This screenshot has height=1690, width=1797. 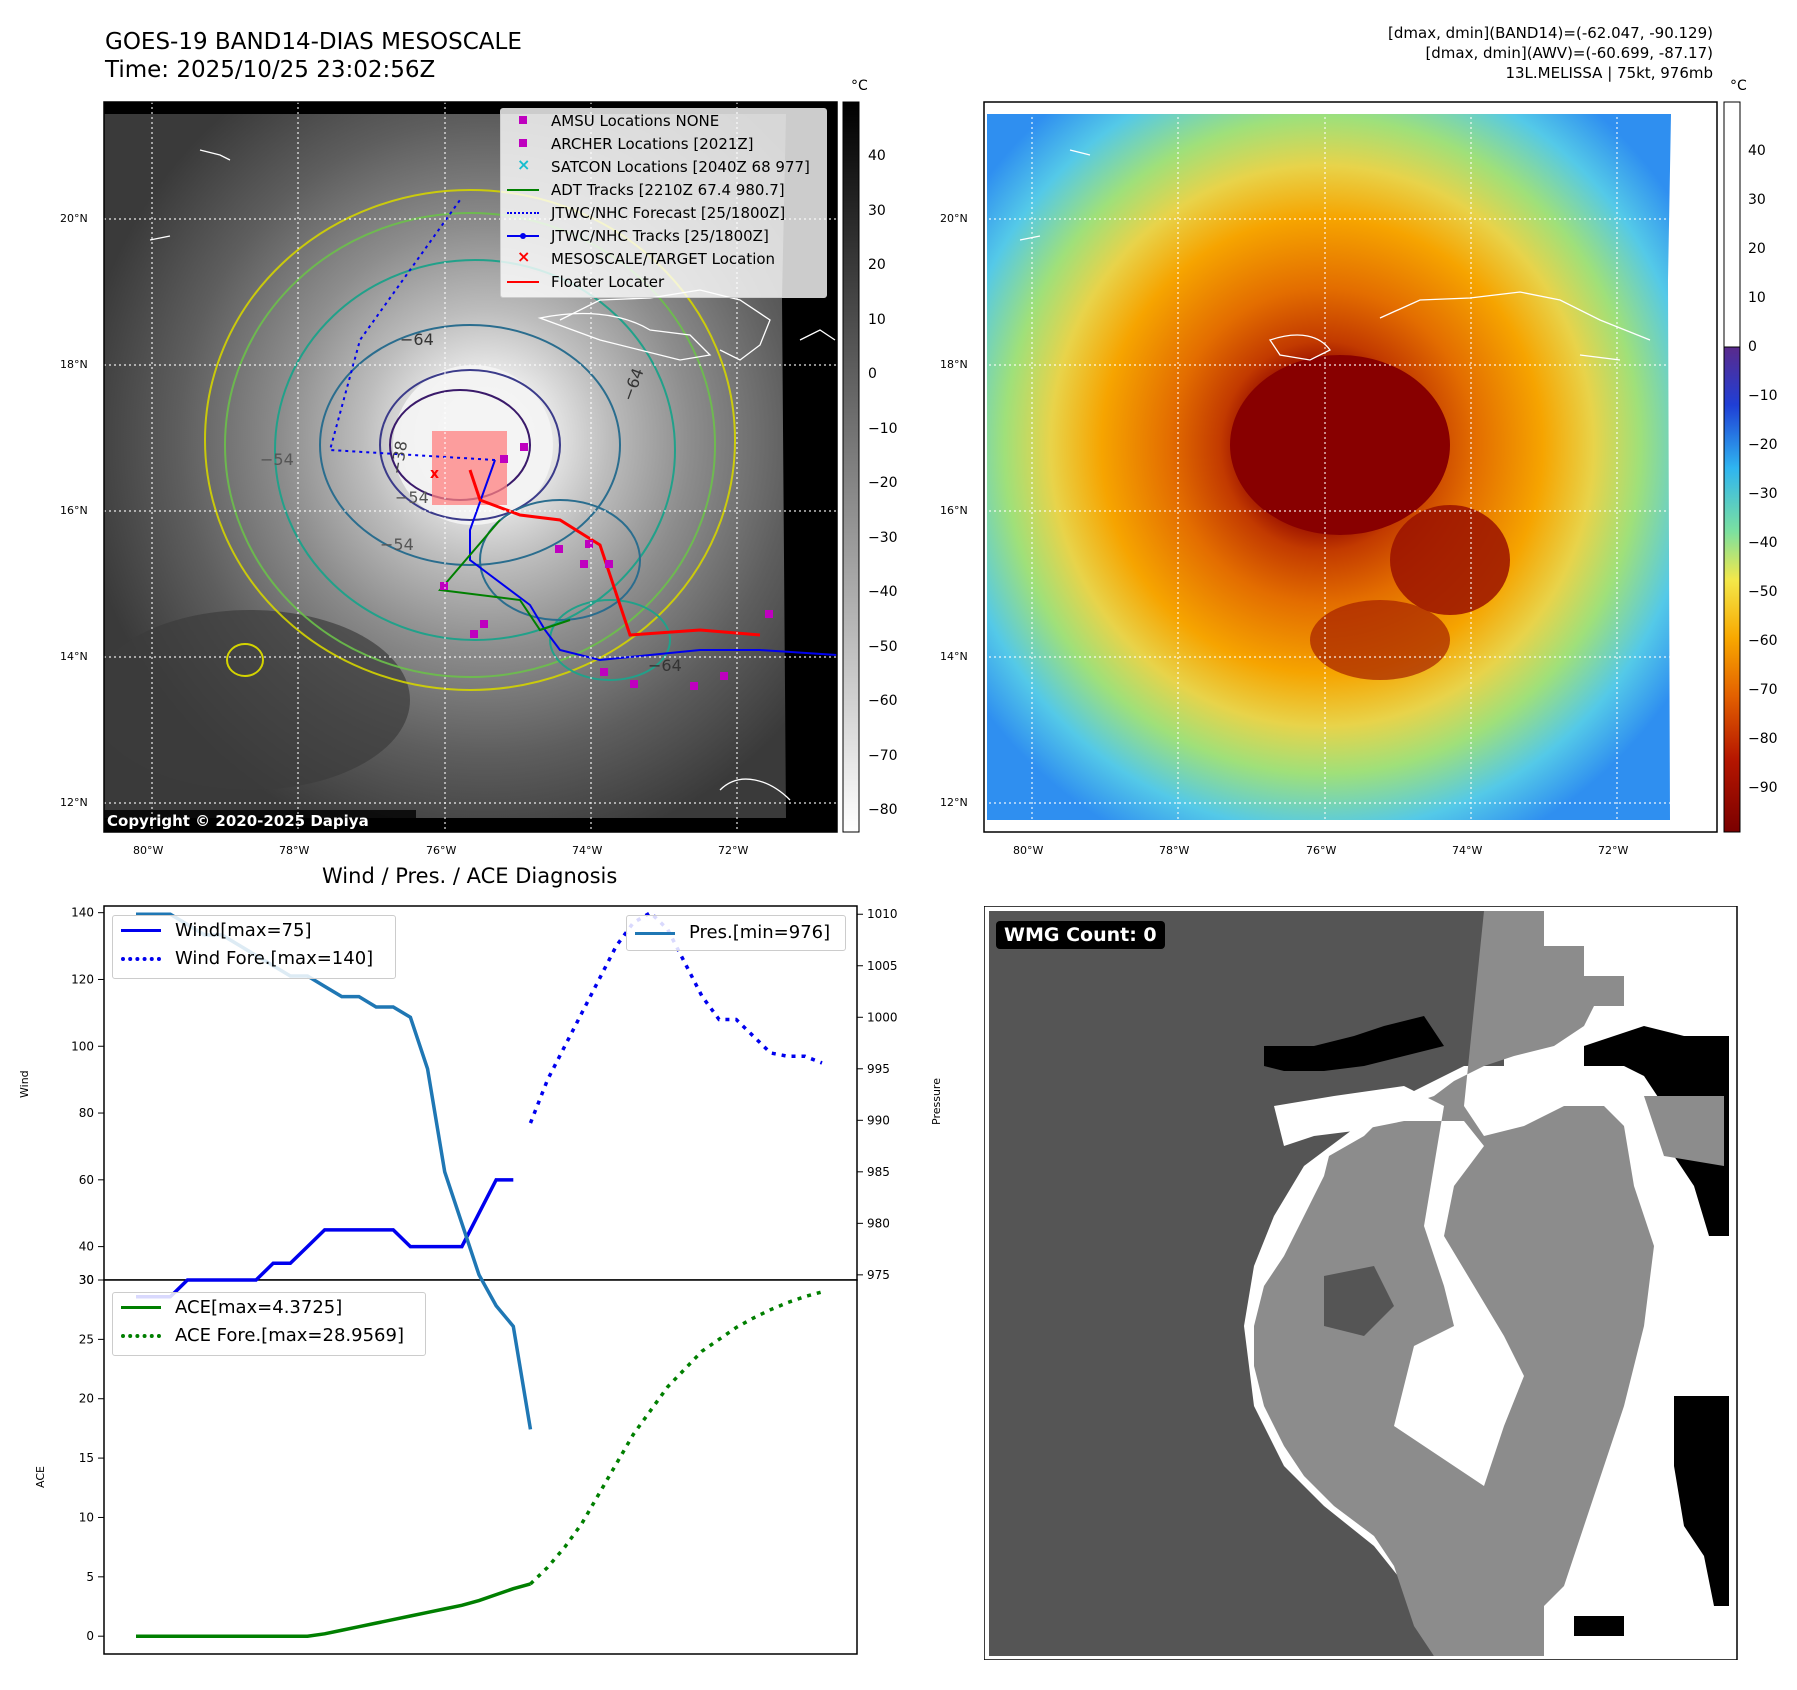 I want to click on pressure-tick-label: 1005, so click(x=882, y=966).